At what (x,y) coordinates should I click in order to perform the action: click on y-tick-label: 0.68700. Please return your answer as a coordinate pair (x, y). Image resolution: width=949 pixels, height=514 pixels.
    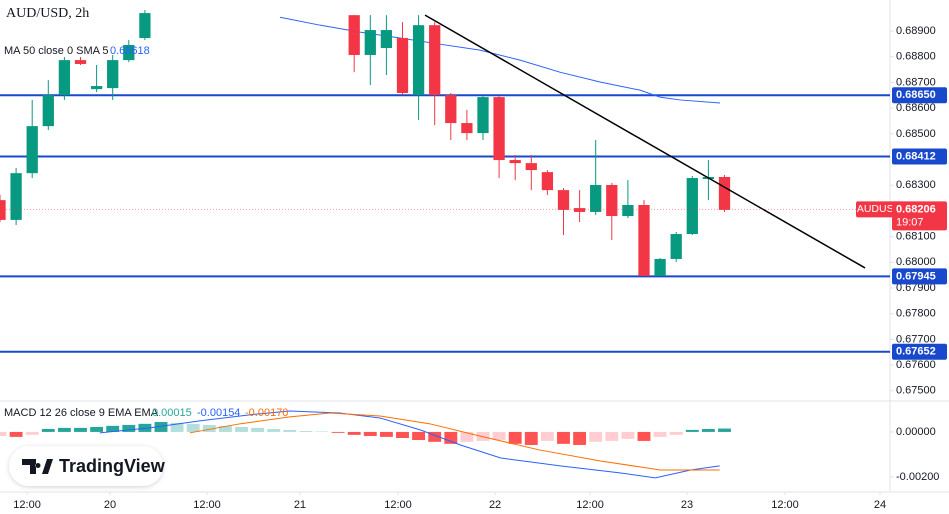
    Looking at the image, I should click on (916, 82).